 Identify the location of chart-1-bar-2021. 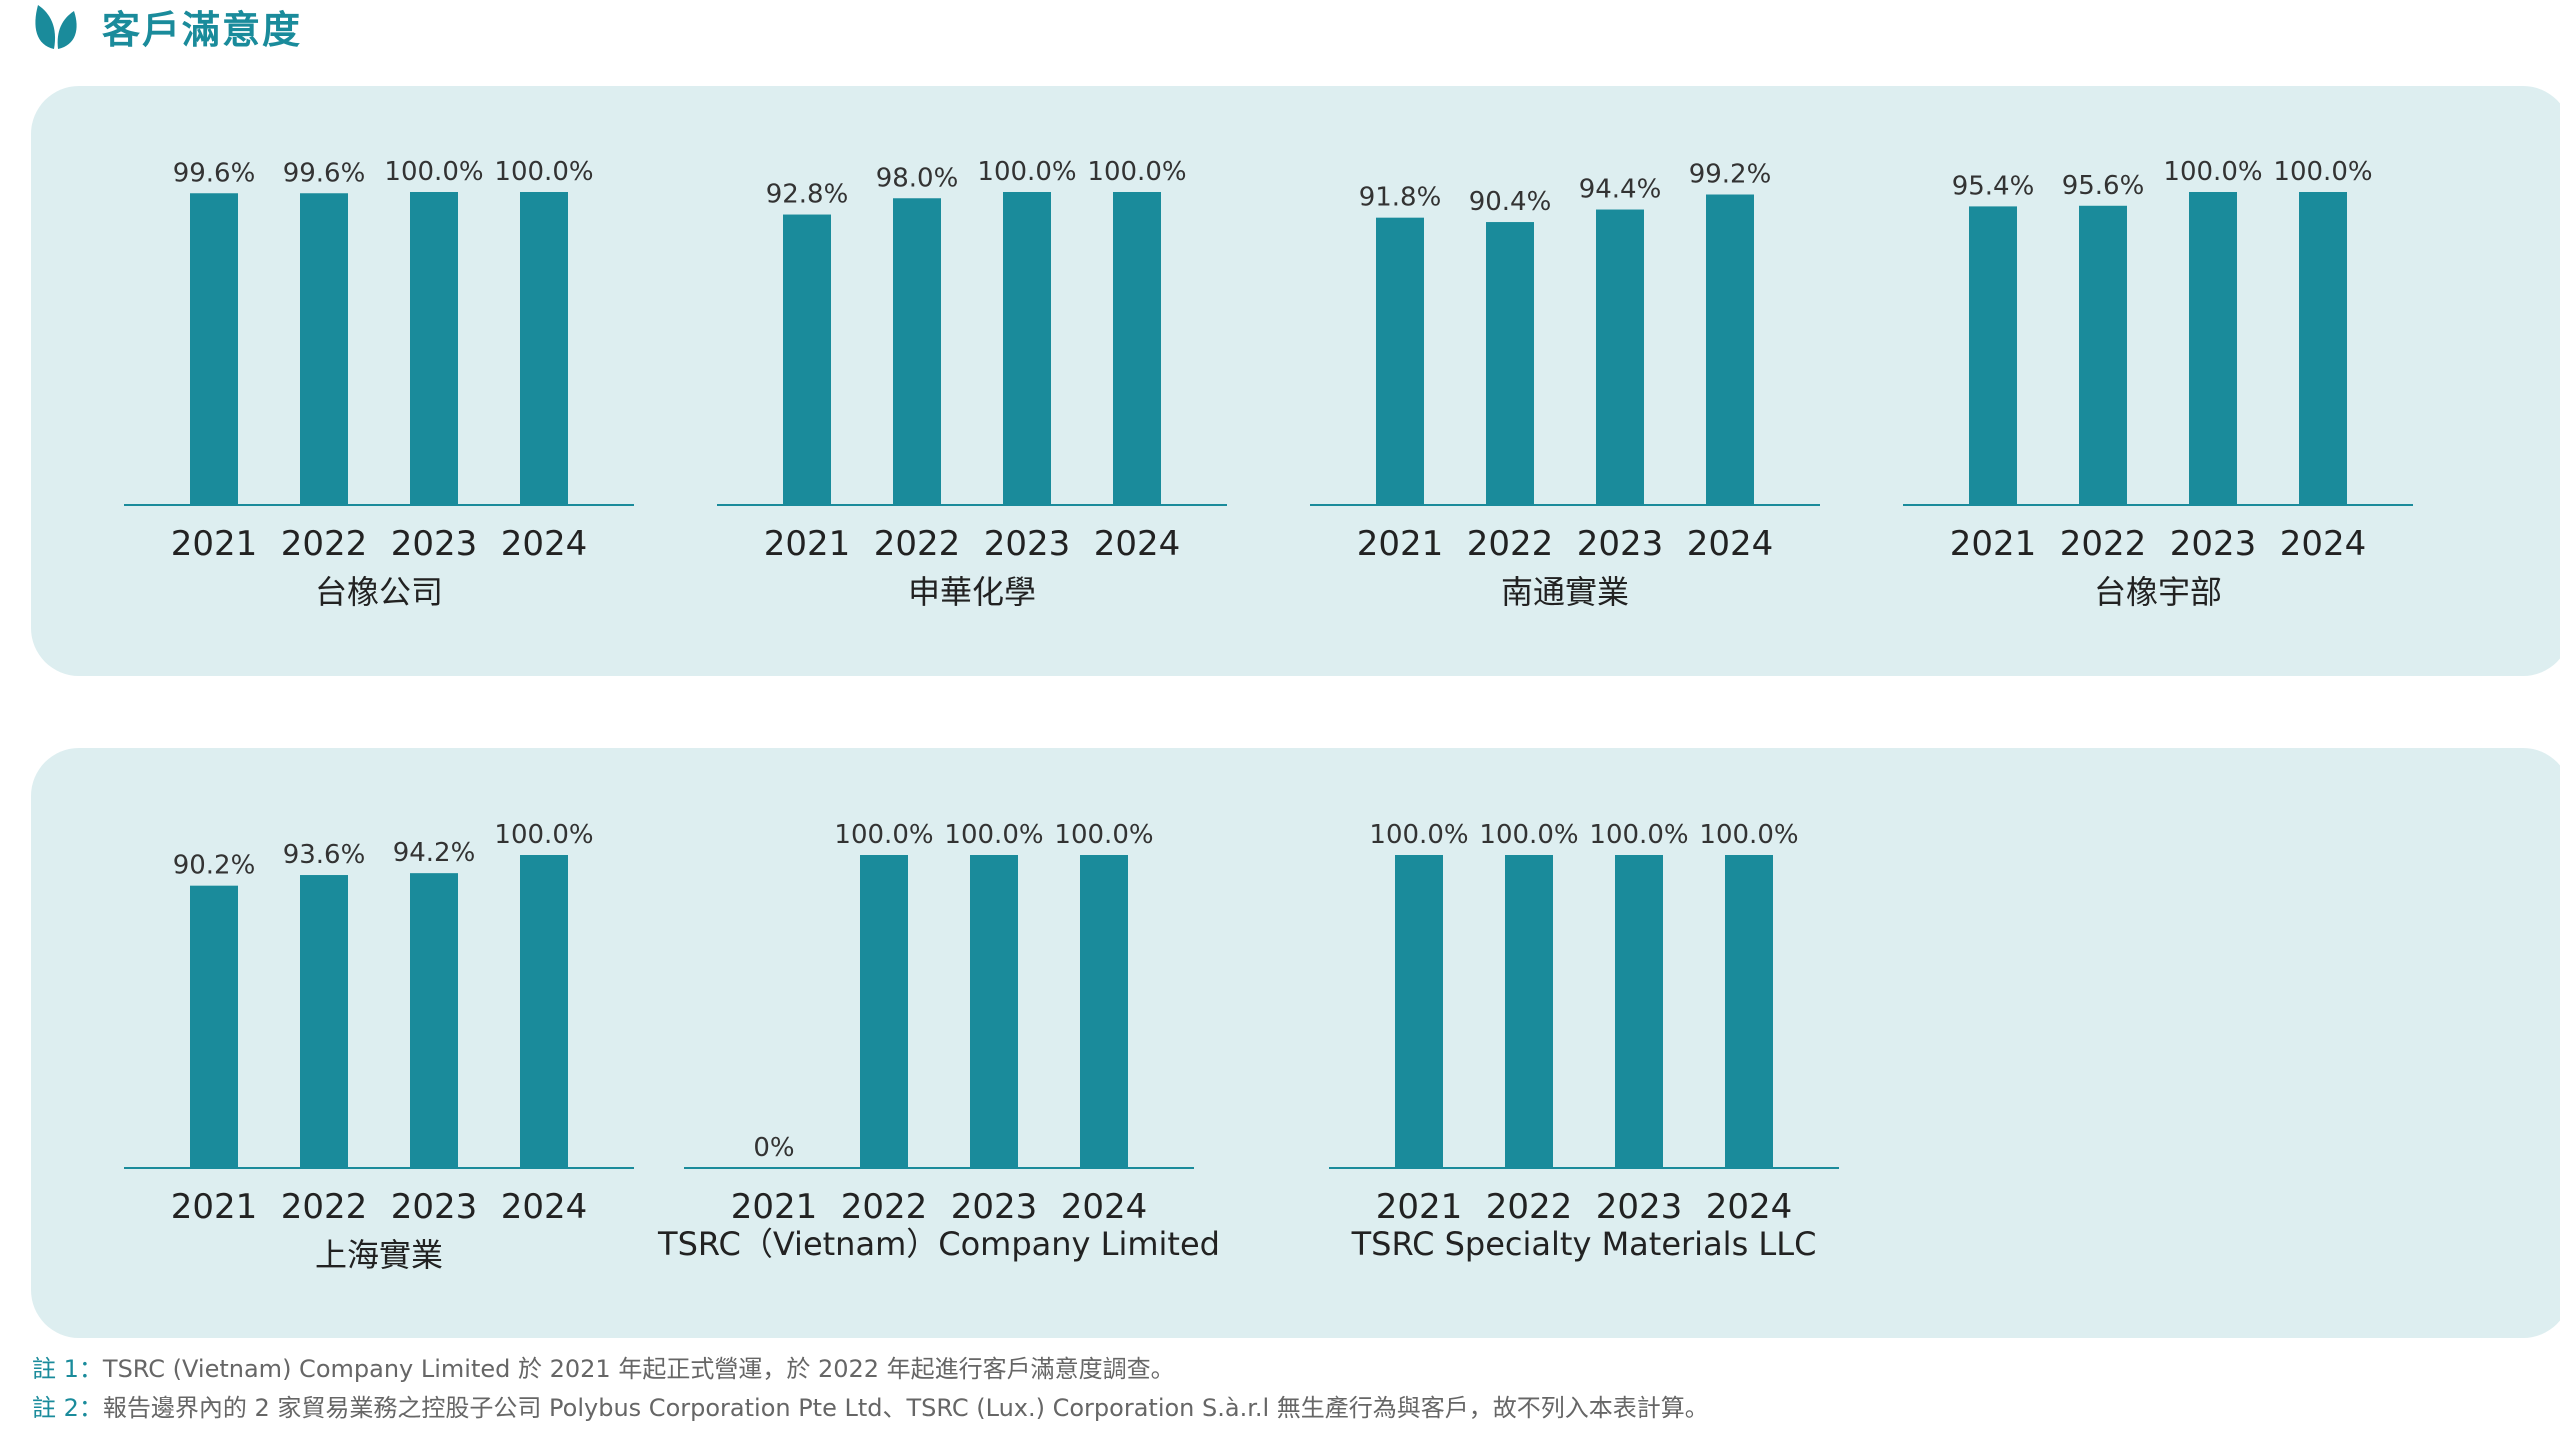
(214, 349).